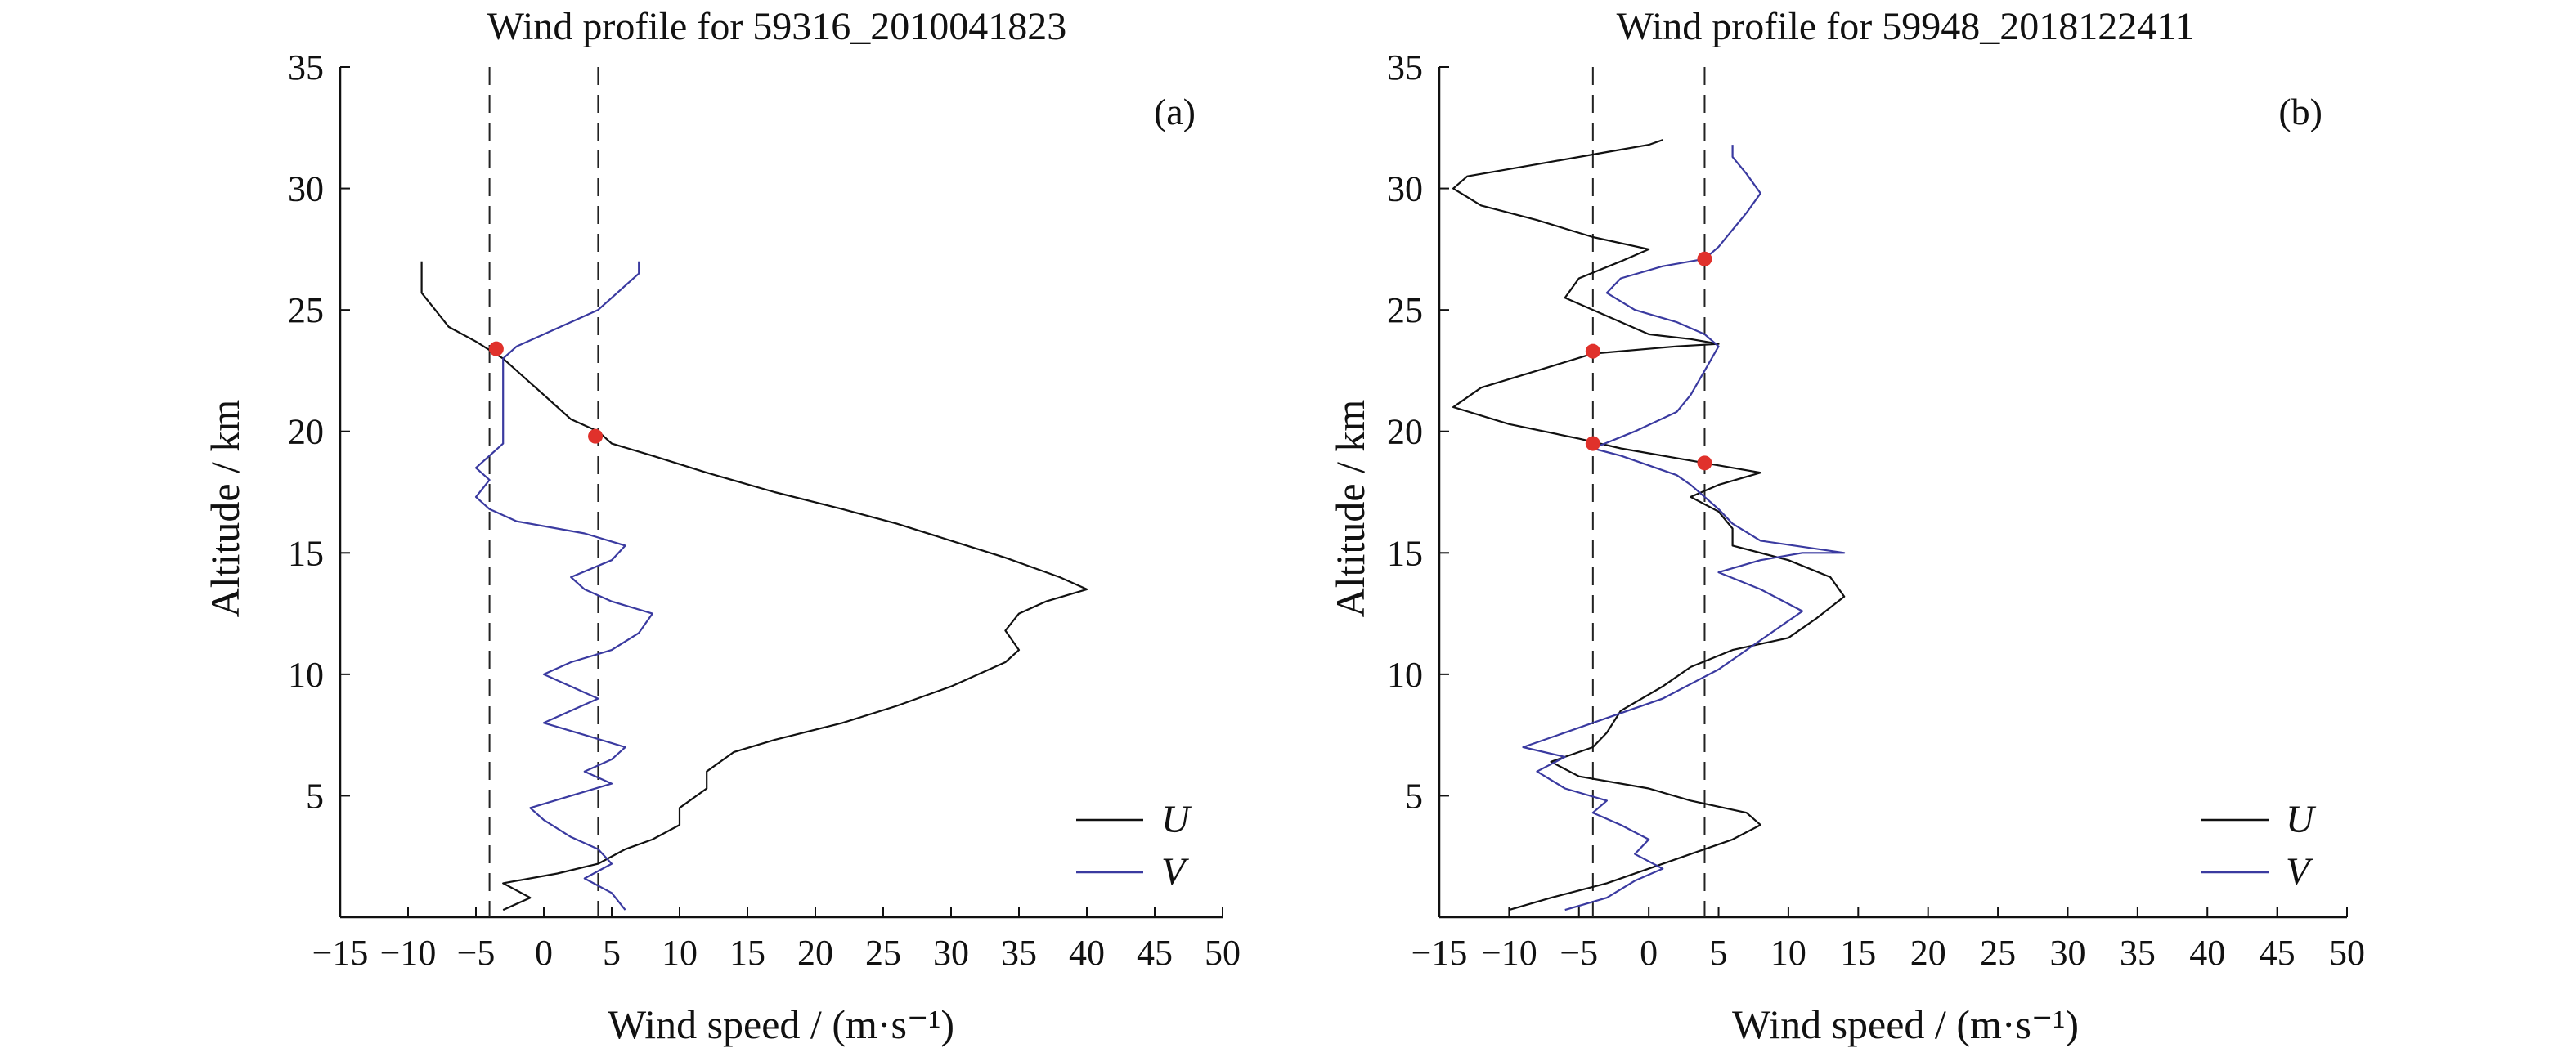 This screenshot has height=1057, width=2576. What do you see at coordinates (1906, 27) in the screenshot?
I see `chart-title: Wind profile for 59948_2018122411` at bounding box center [1906, 27].